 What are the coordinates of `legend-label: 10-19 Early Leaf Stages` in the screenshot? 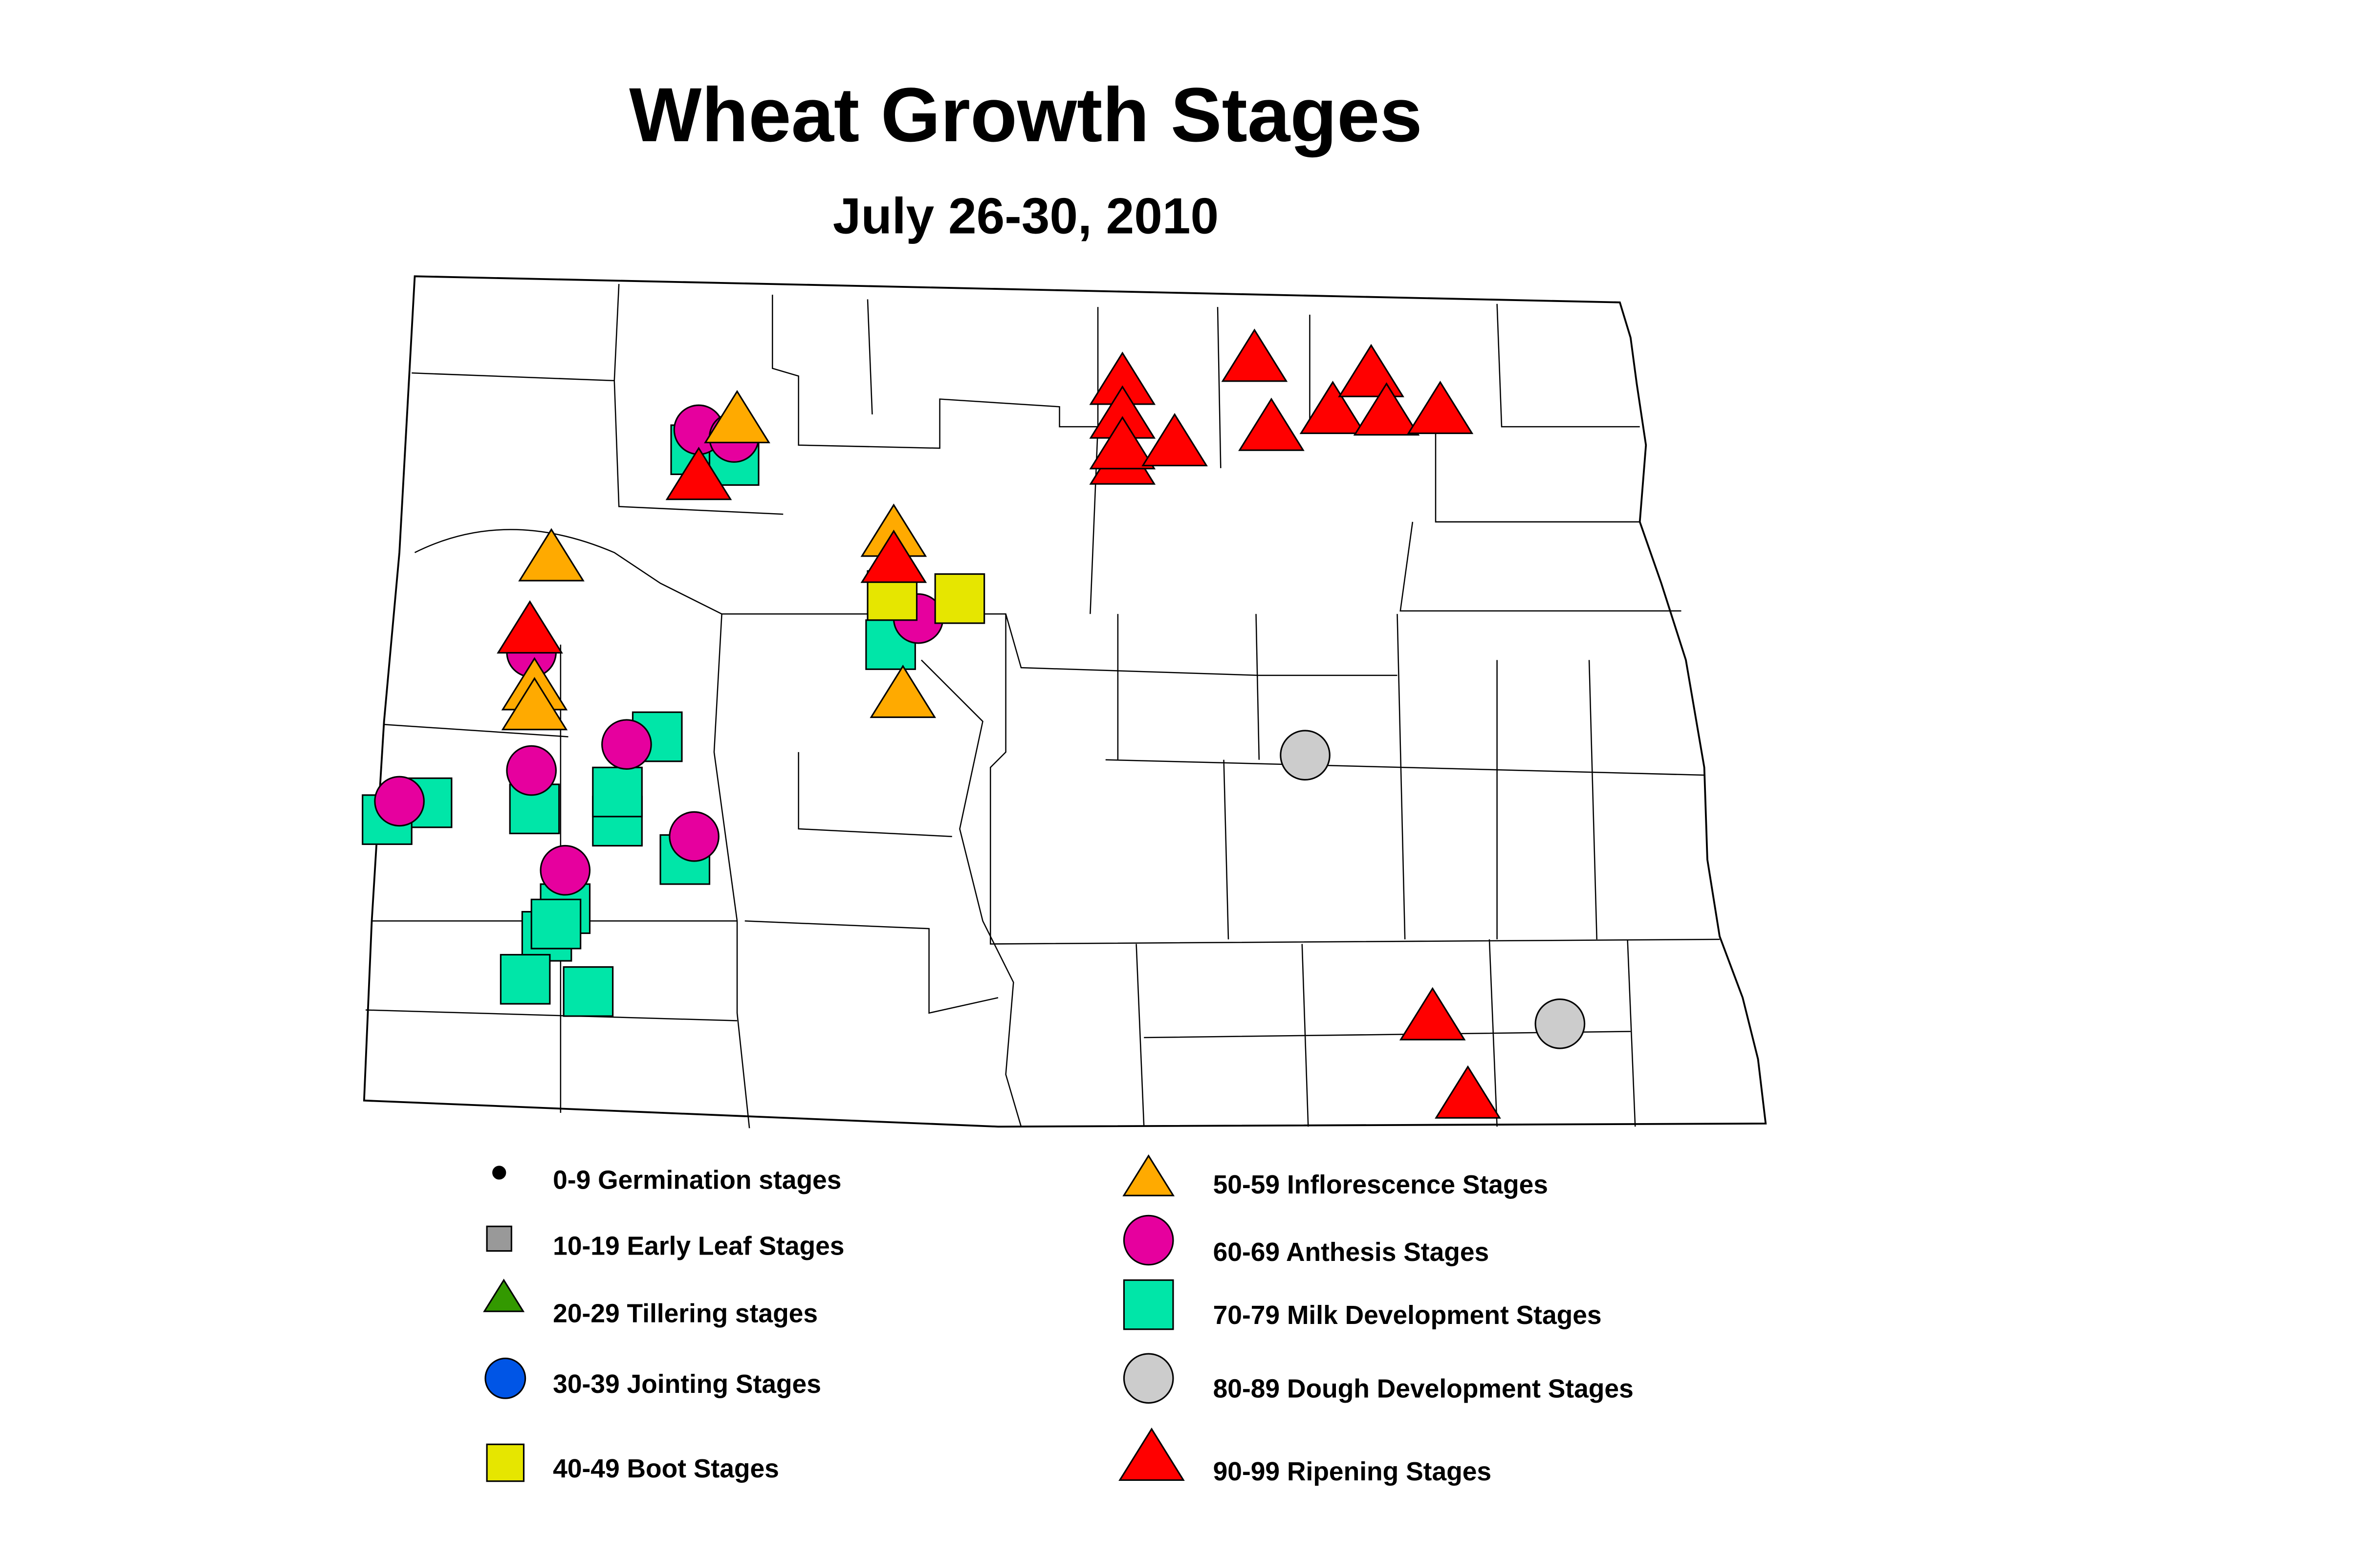 It's located at (698, 1246).